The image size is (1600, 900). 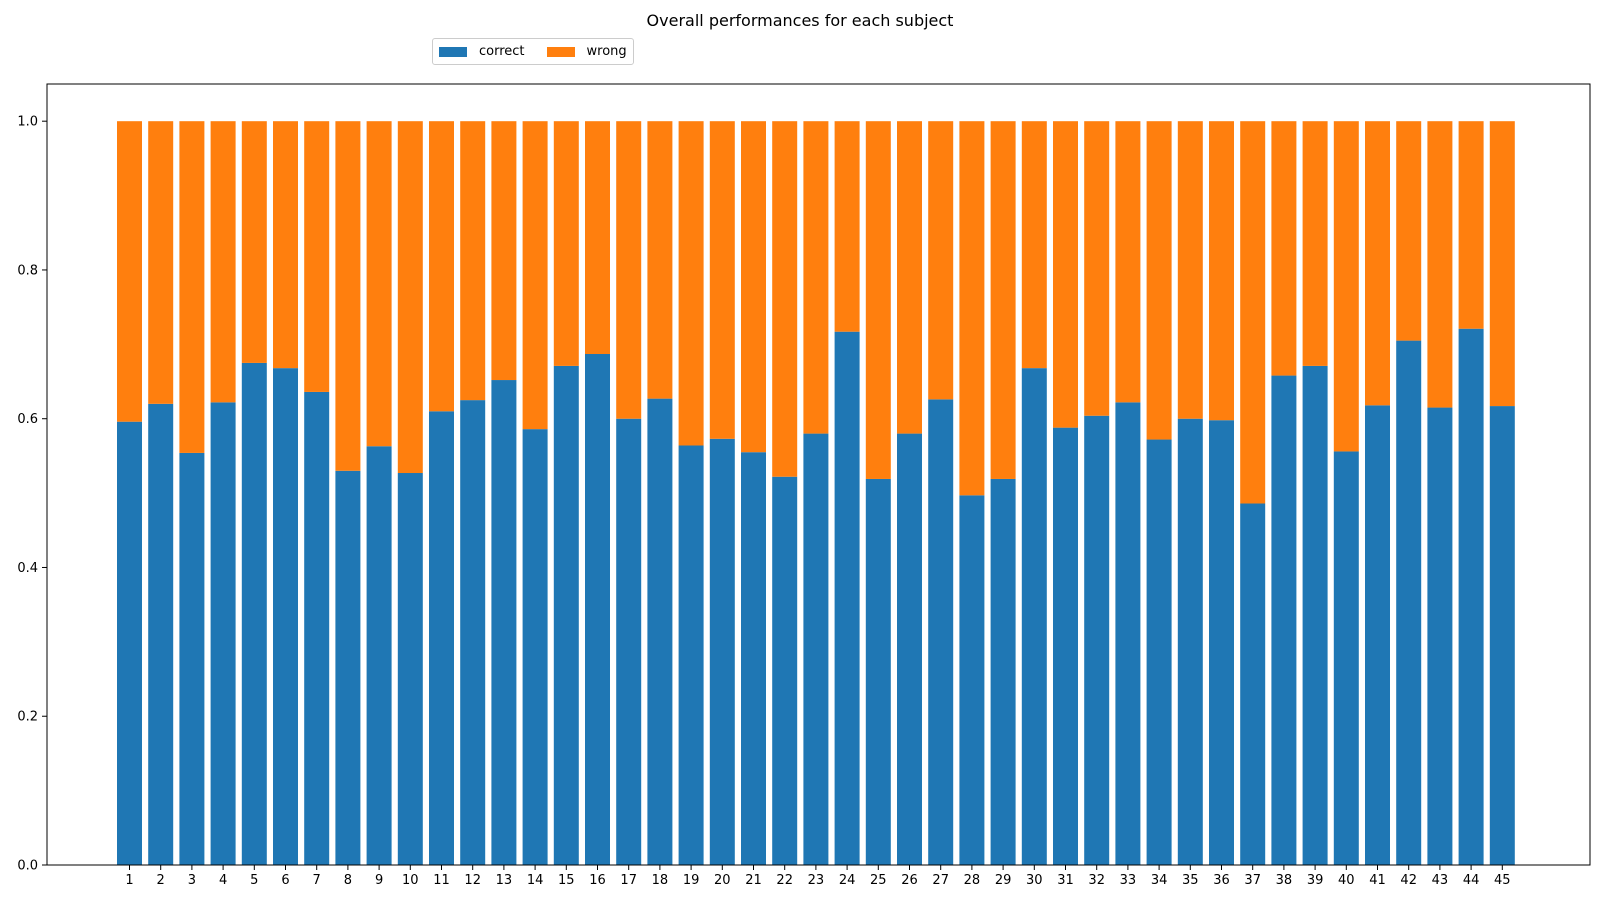 What do you see at coordinates (254, 880) in the screenshot?
I see `x-tick-label-5: 5` at bounding box center [254, 880].